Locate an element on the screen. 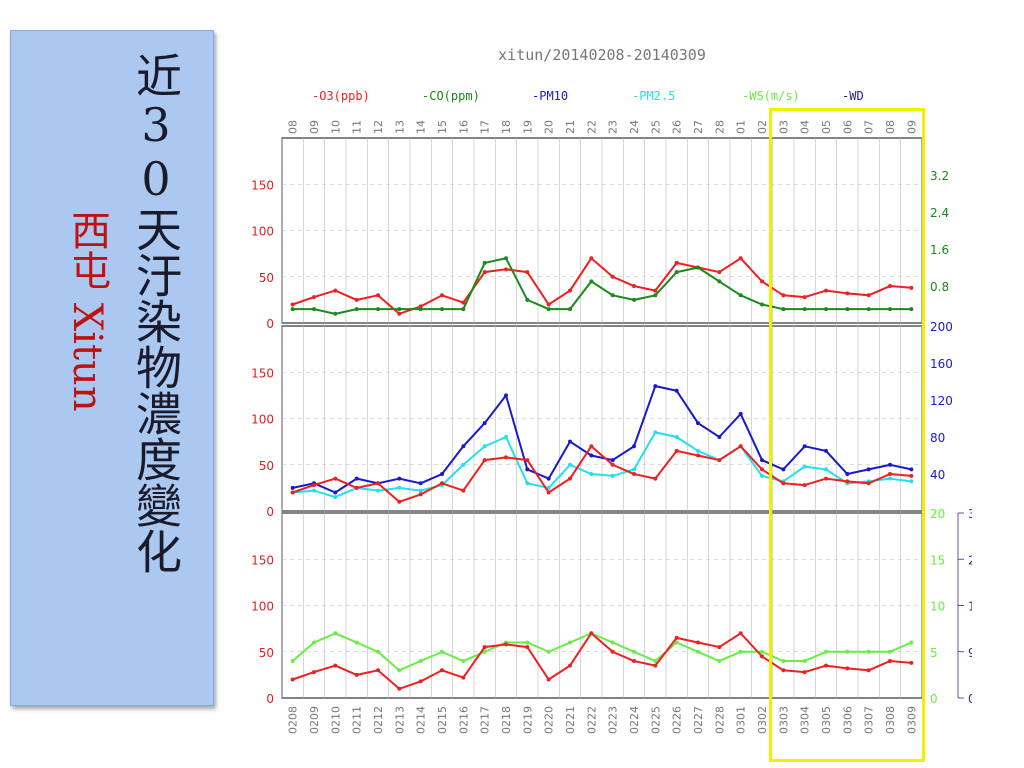  top-tick-label: 27 is located at coordinates (698, 127).